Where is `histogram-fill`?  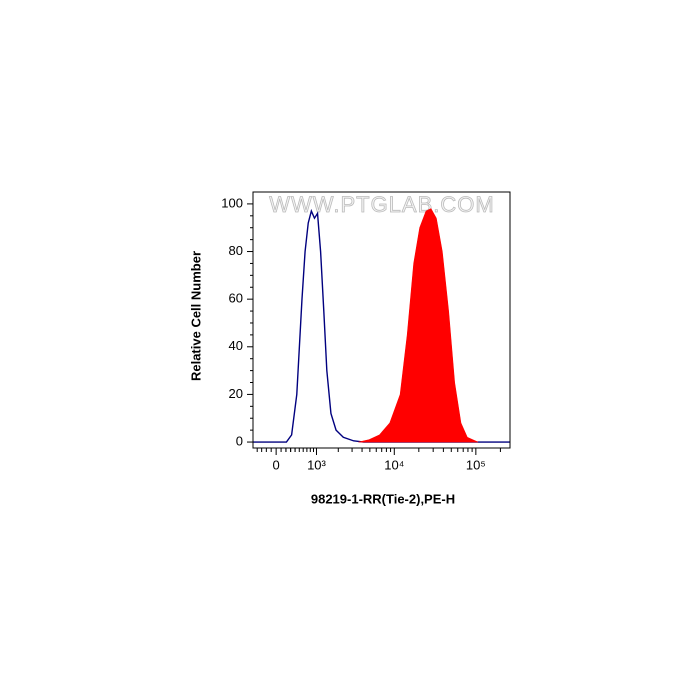 histogram-fill is located at coordinates (418, 325).